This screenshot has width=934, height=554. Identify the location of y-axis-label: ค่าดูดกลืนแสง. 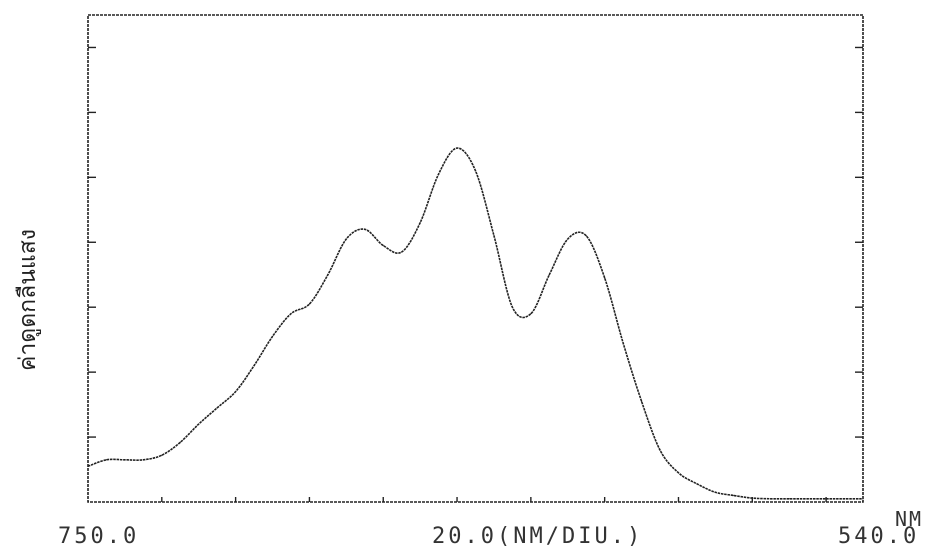
(28, 300).